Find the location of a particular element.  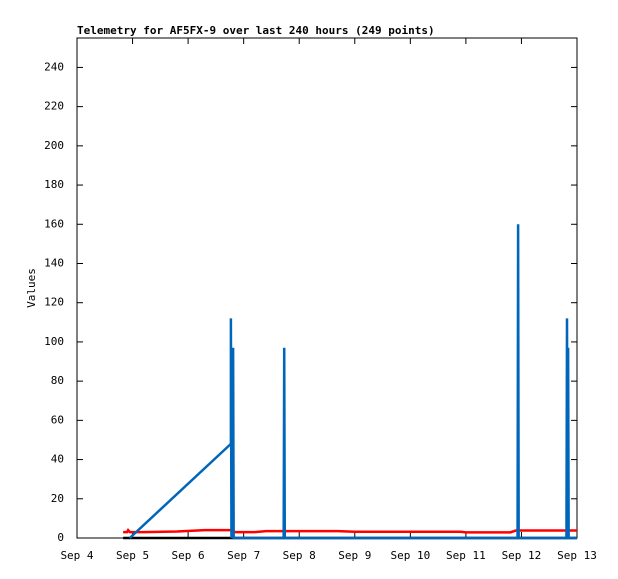

x-tick-label: Sep 12 is located at coordinates (522, 555).